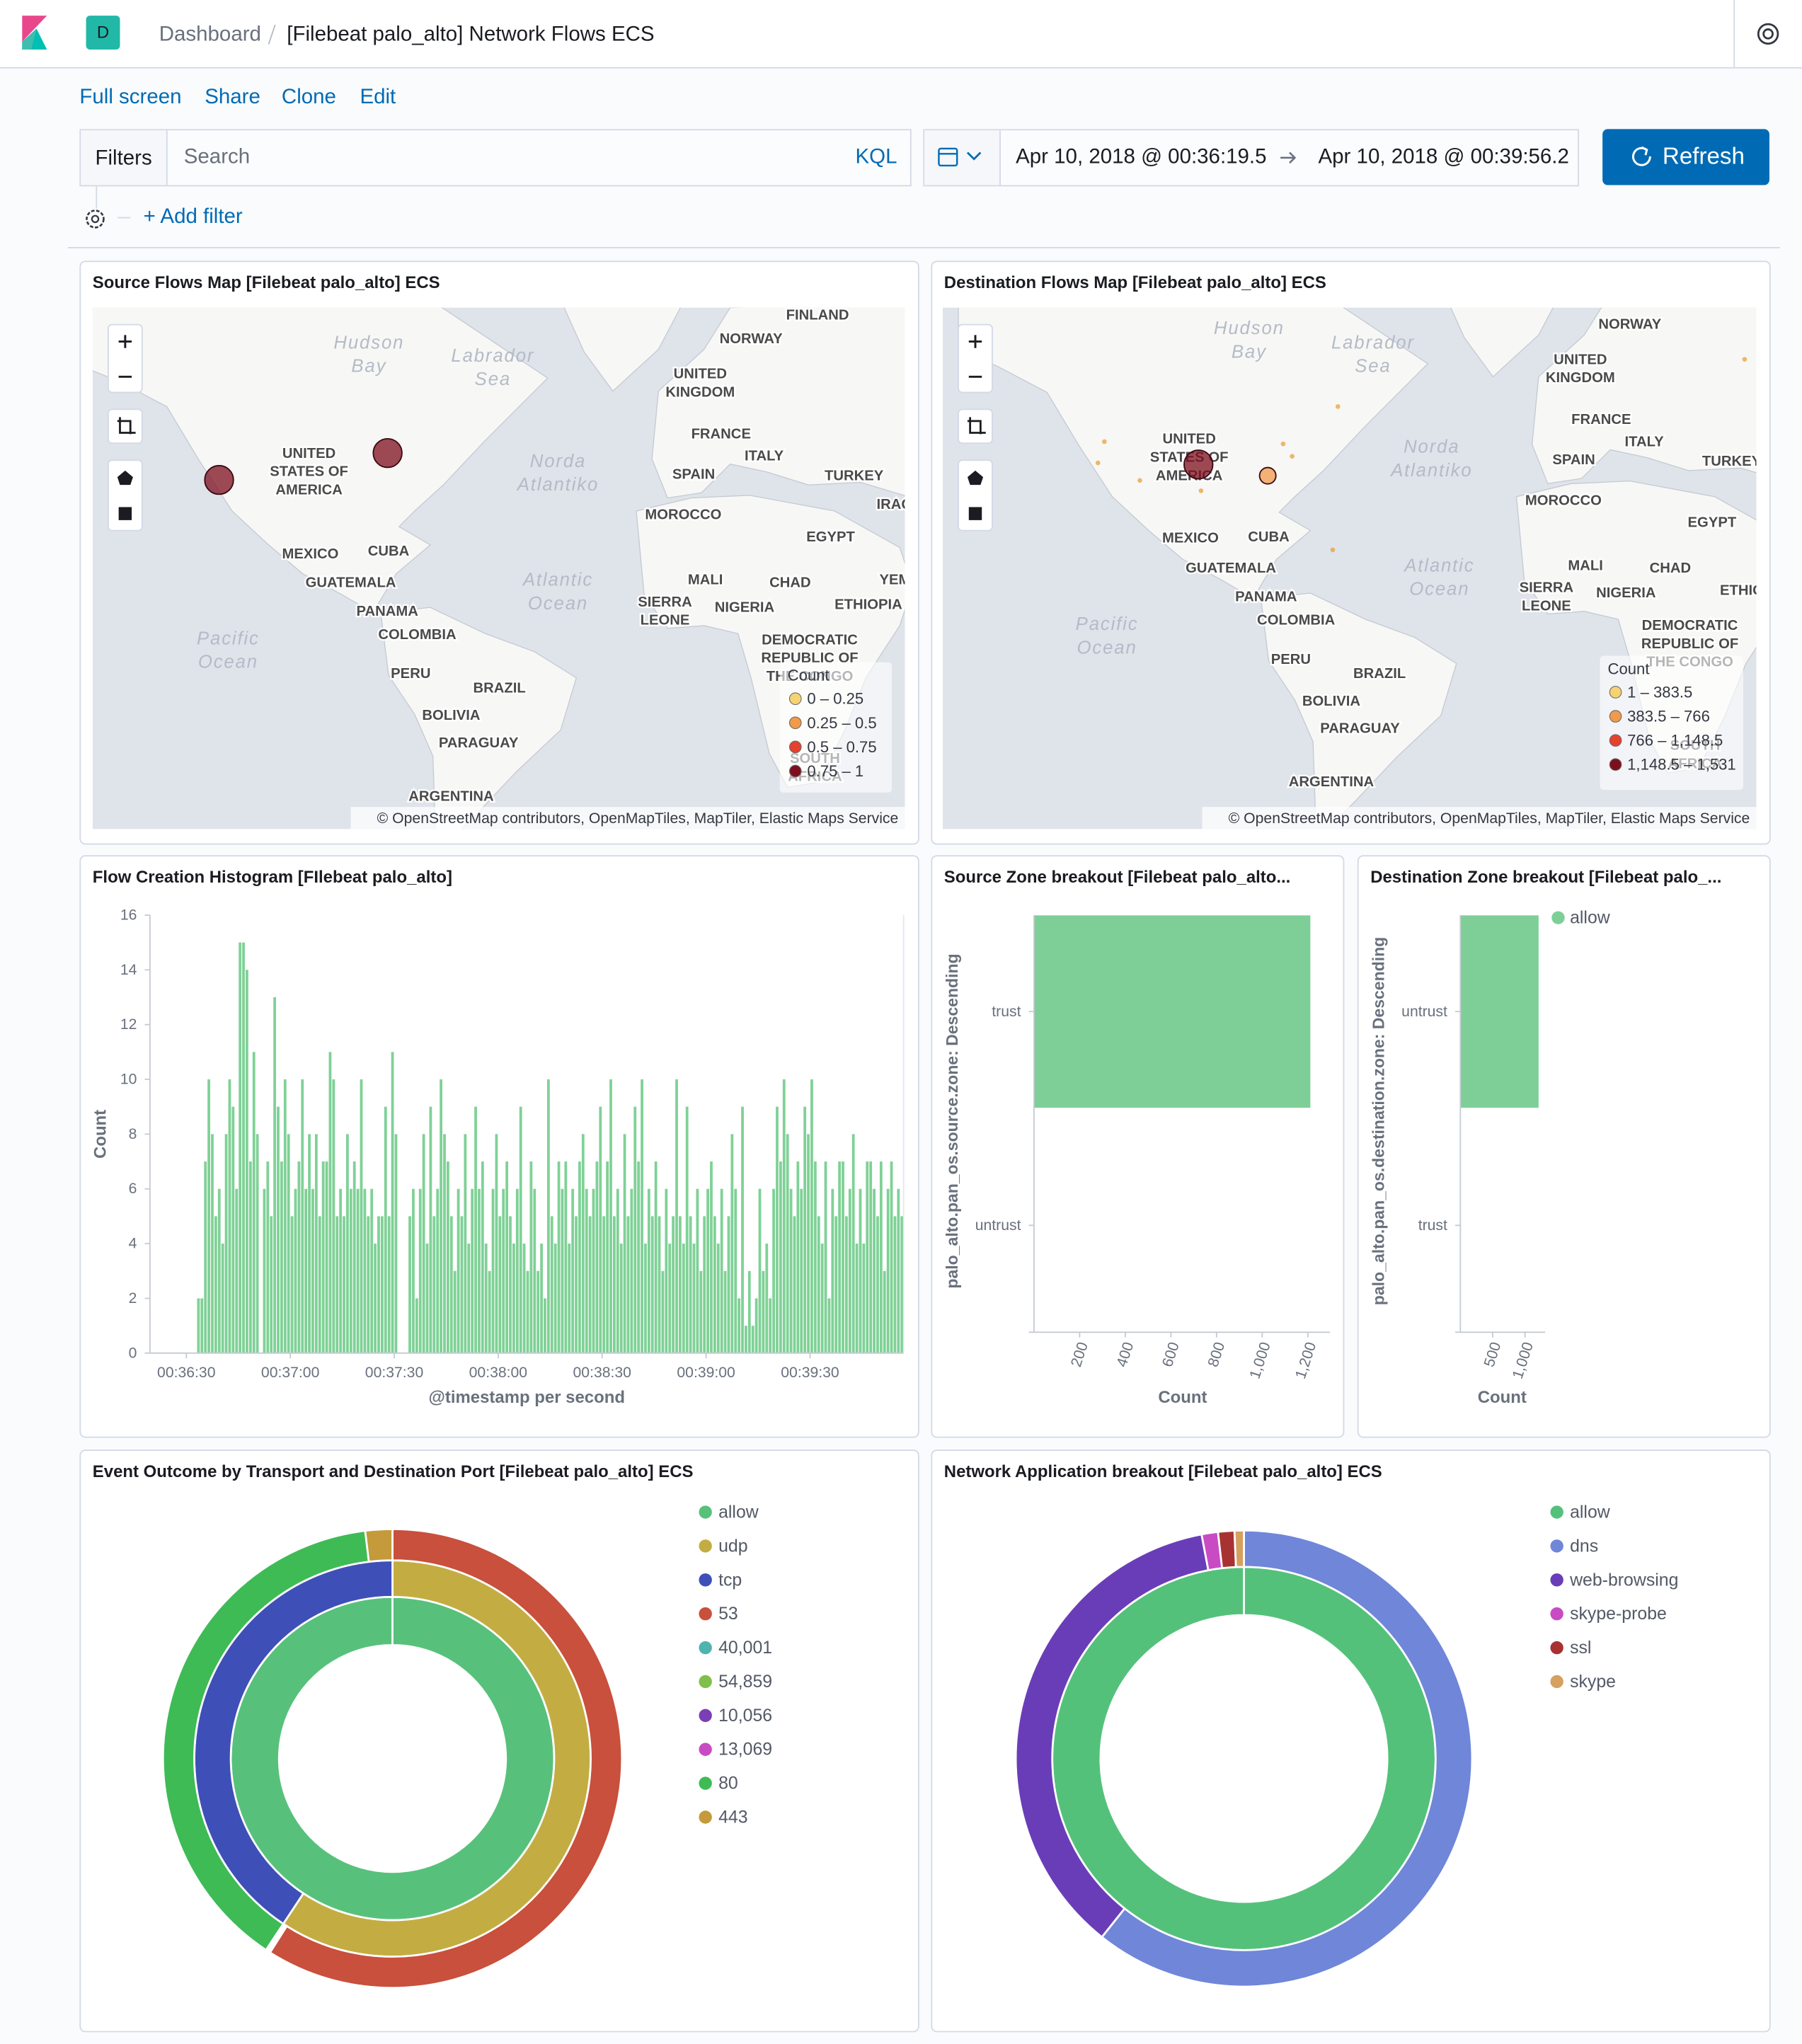 This screenshot has height=2044, width=1802. I want to click on legend-label: dns, so click(1584, 1546).